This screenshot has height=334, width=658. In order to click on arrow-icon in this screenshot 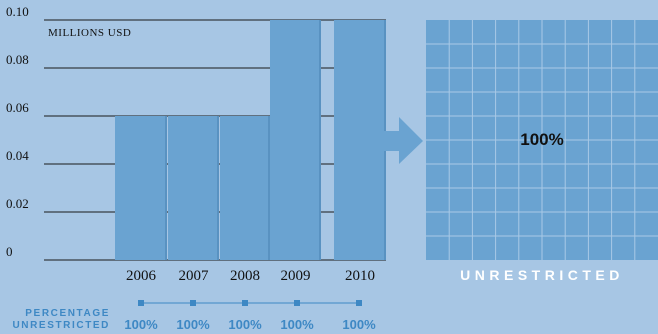, I will do `click(397, 140)`.